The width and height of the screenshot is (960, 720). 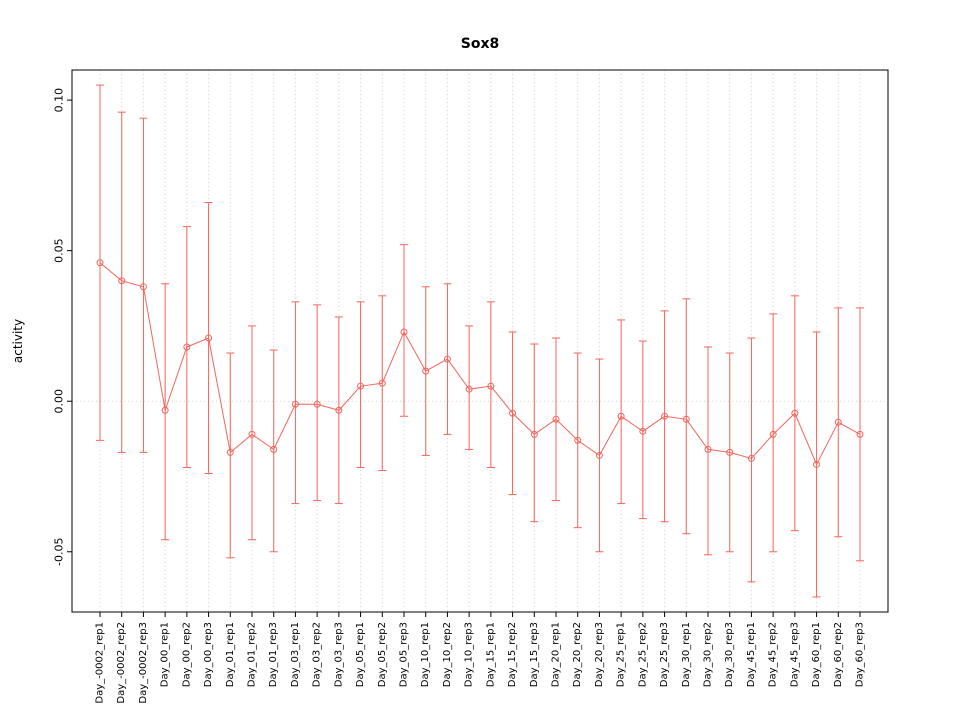 I want to click on x-tick-label: Day_25_rep1, so click(x=621, y=654).